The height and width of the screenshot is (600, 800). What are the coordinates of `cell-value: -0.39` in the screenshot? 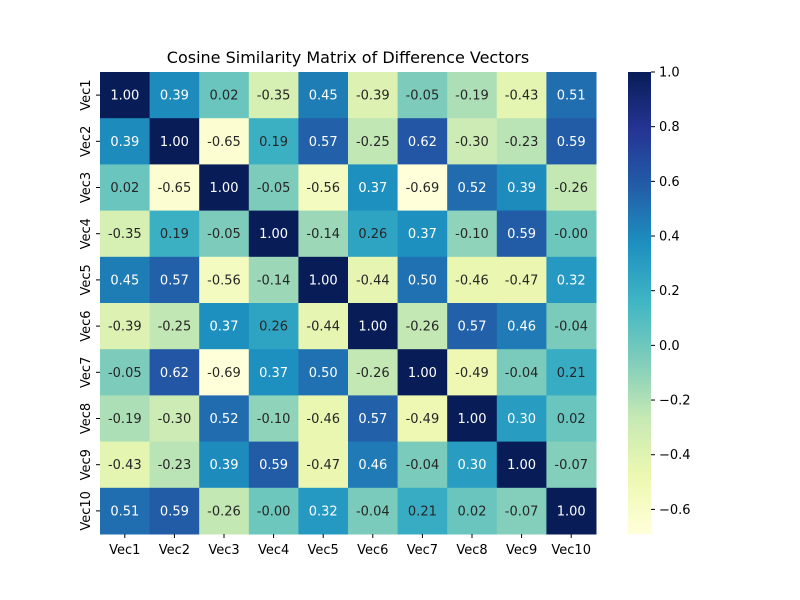 It's located at (125, 327).